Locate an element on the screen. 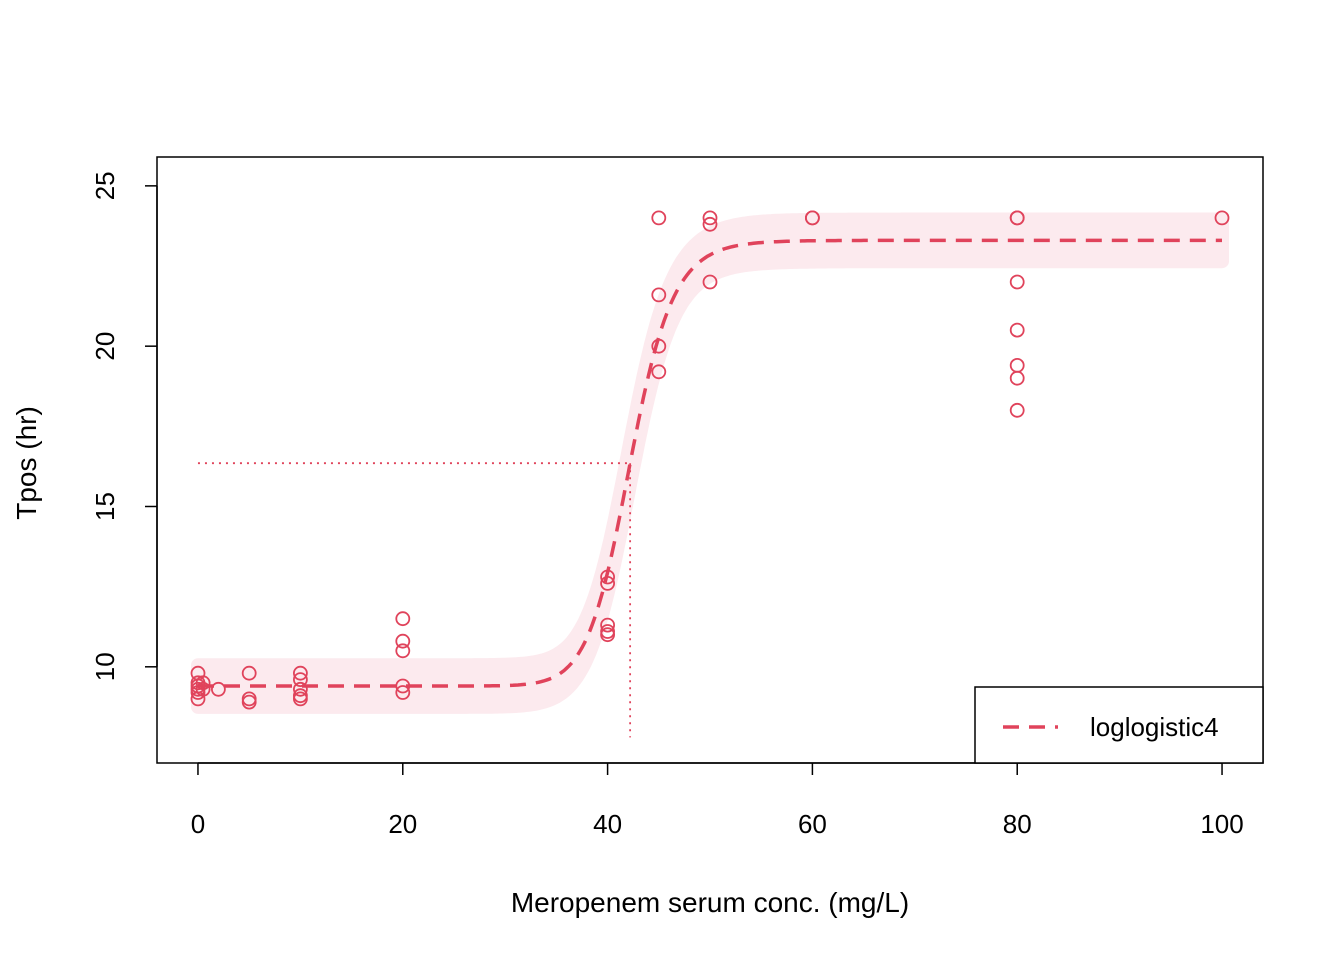  legend-box is located at coordinates (1119, 725).